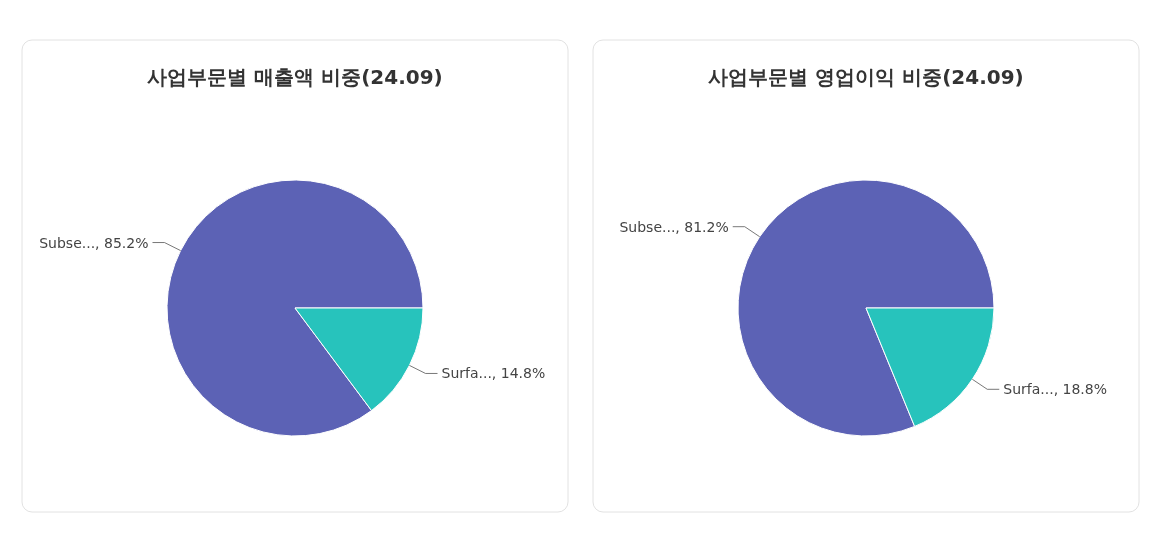 This screenshot has width=1164, height=542. Describe the element at coordinates (866, 77) in the screenshot. I see `chart-title: 사업부문별 영업이익 비중(24.09)` at that location.